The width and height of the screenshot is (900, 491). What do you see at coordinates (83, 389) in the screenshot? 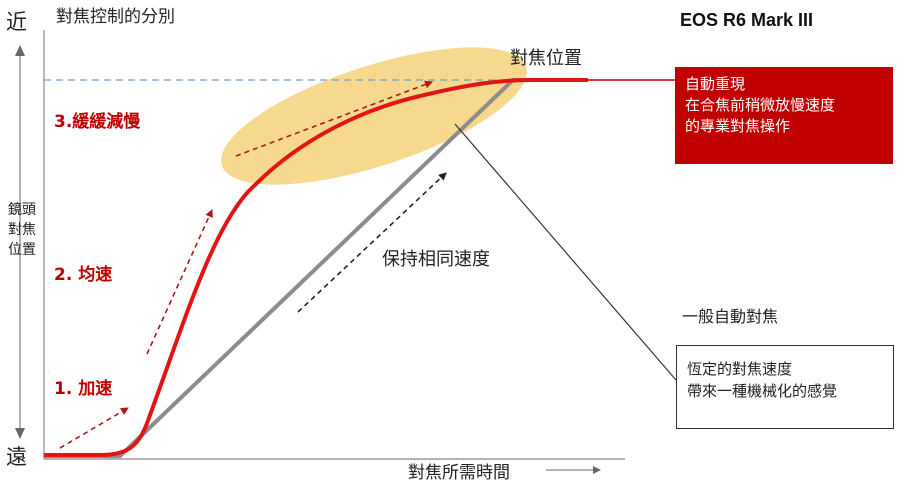
I see `stage-acceleration-label: 1. 加速` at bounding box center [83, 389].